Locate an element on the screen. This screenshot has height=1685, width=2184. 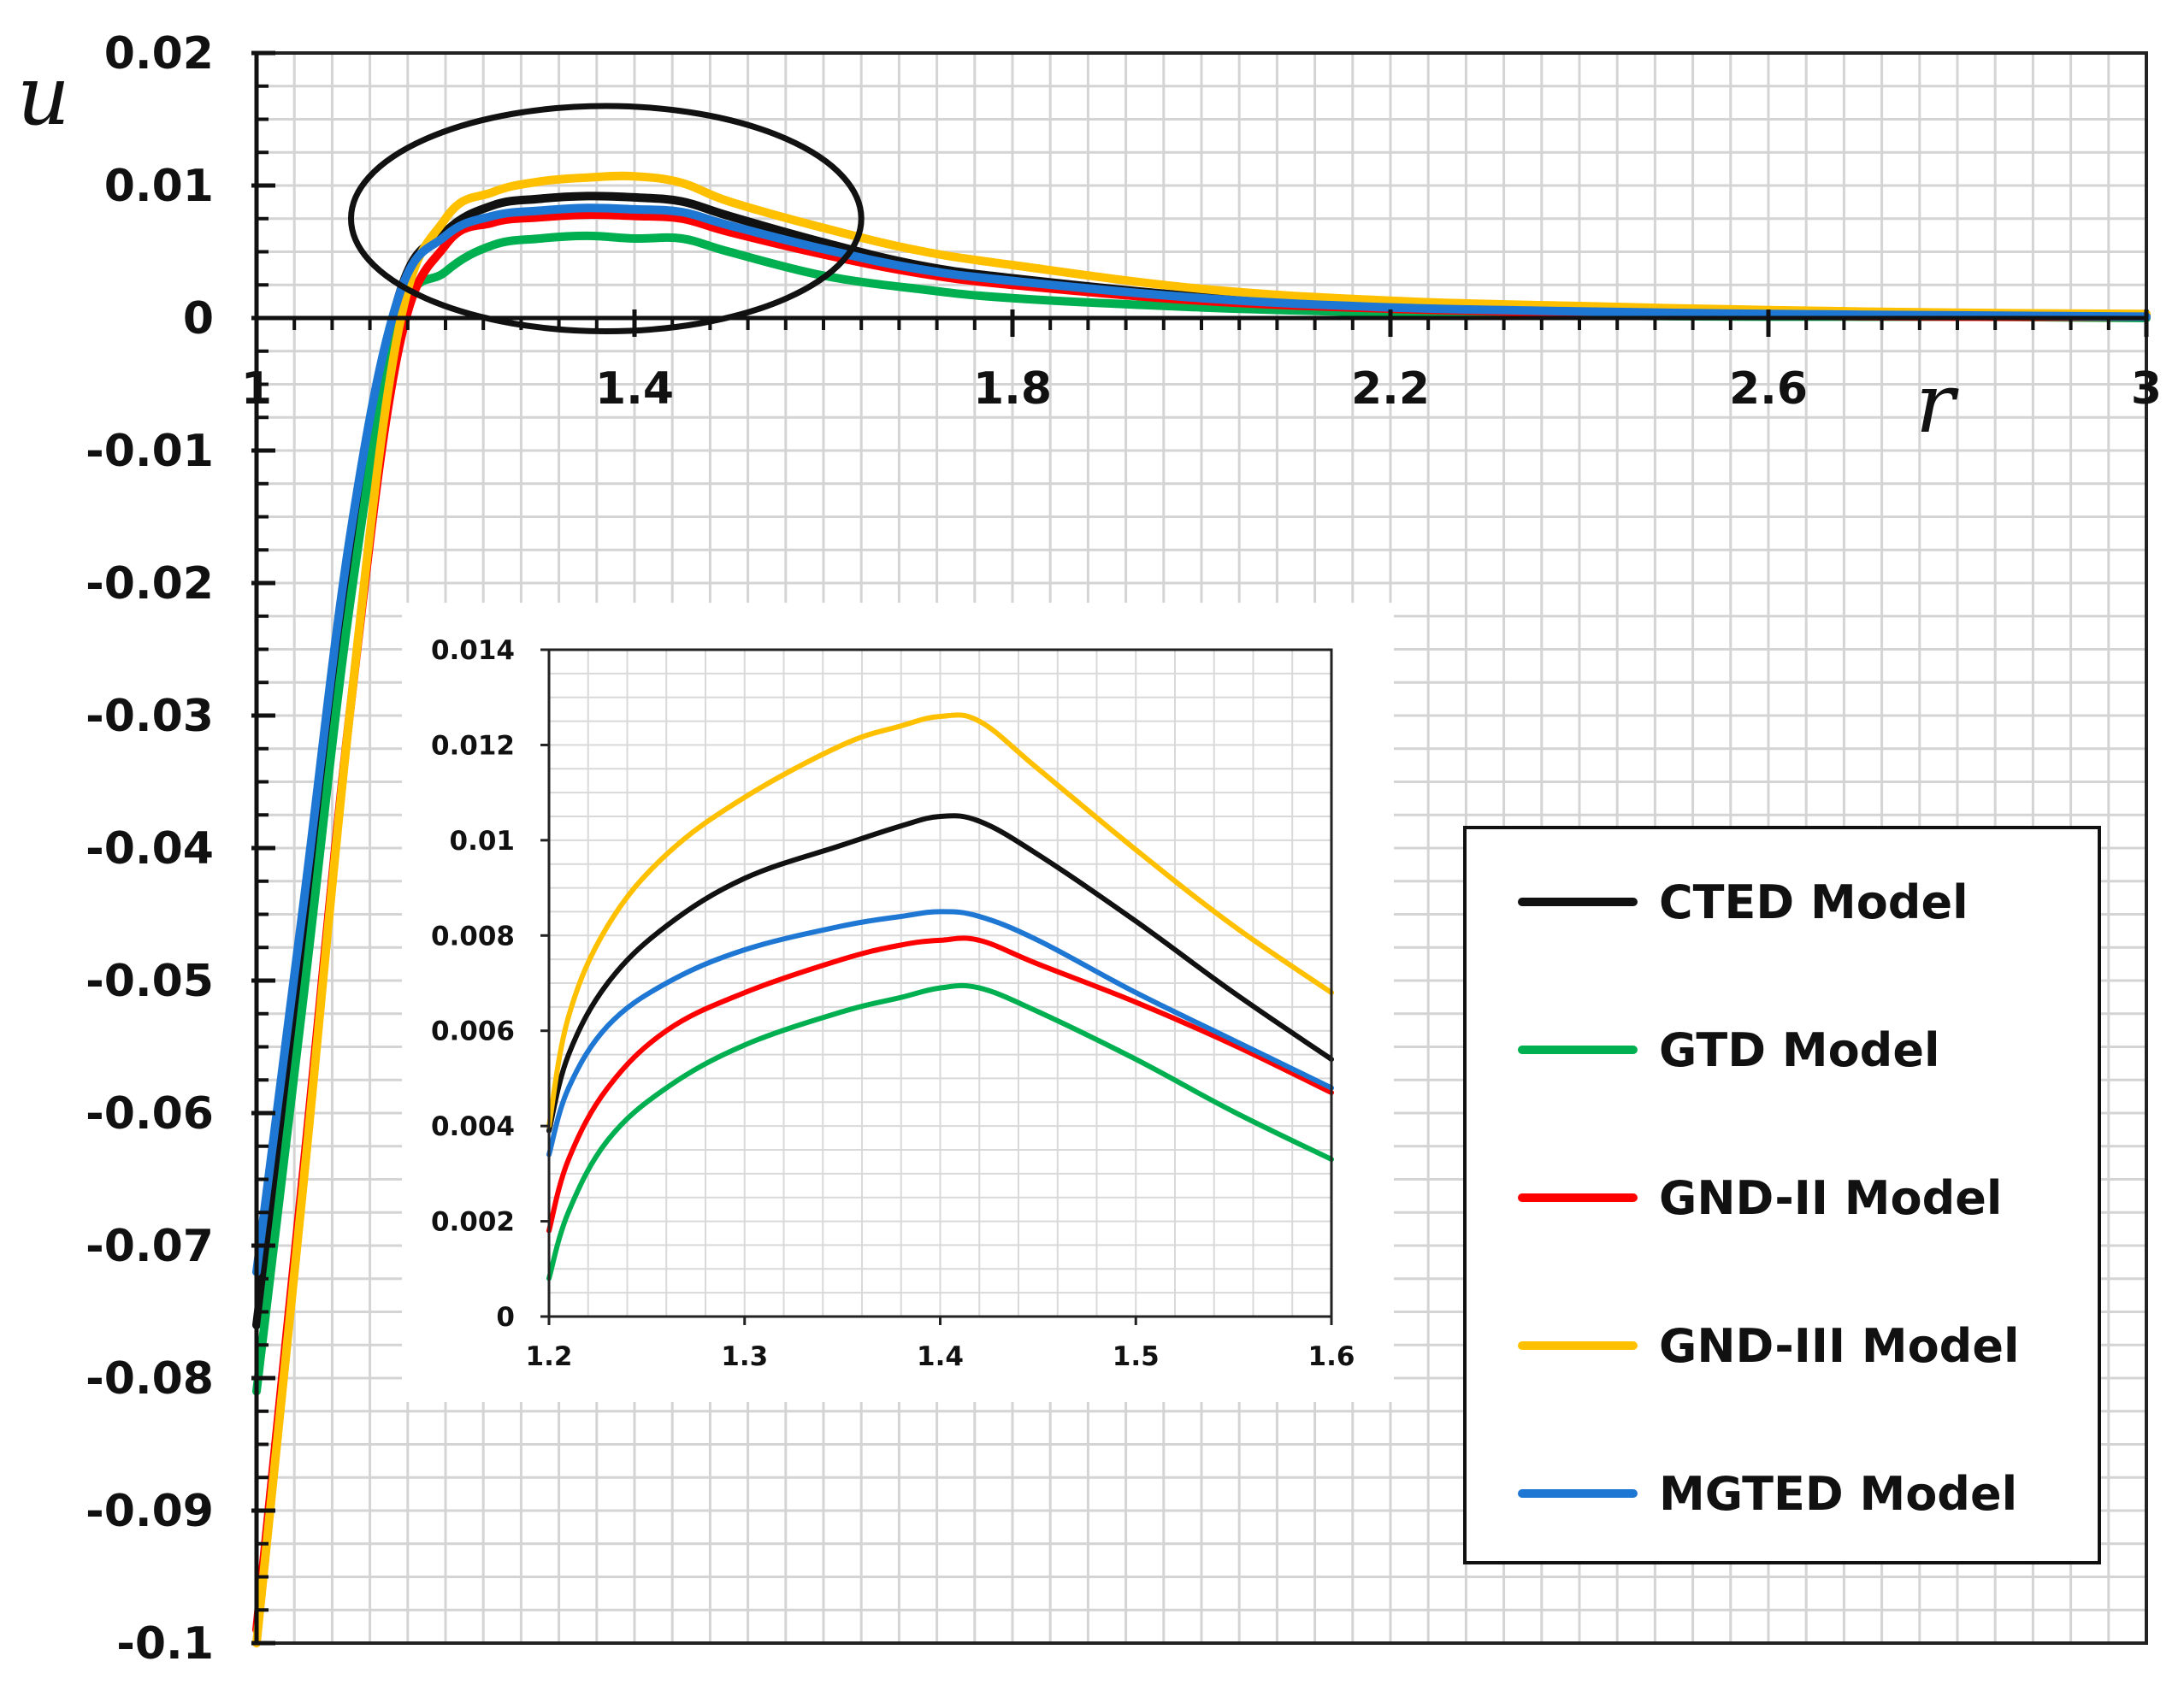
y-tick-label: -0.09 is located at coordinates (150, 1511).